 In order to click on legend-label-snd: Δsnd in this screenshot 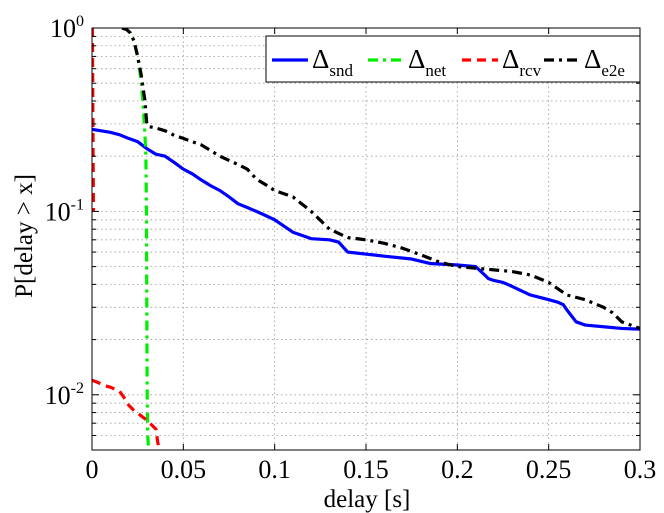, I will do `click(332, 62)`.